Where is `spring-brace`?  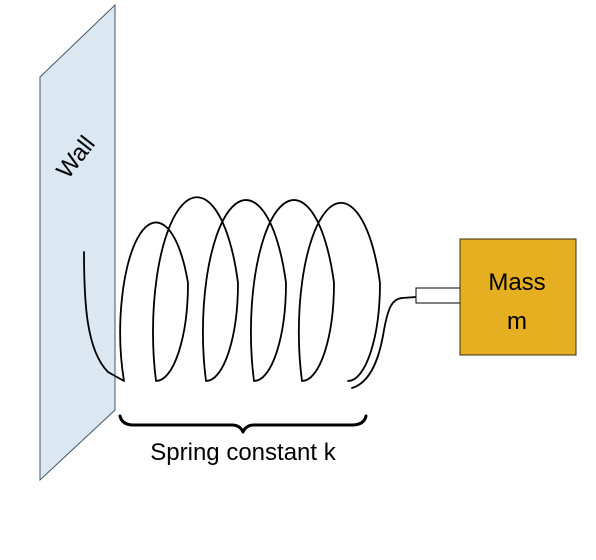 spring-brace is located at coordinates (243, 424).